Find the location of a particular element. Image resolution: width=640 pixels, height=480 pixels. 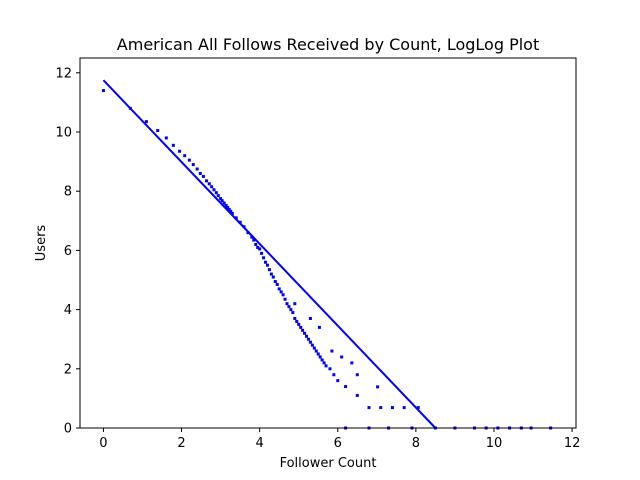

y-axis: 0 2 4 6 8 10 12 is located at coordinates (67, 251).